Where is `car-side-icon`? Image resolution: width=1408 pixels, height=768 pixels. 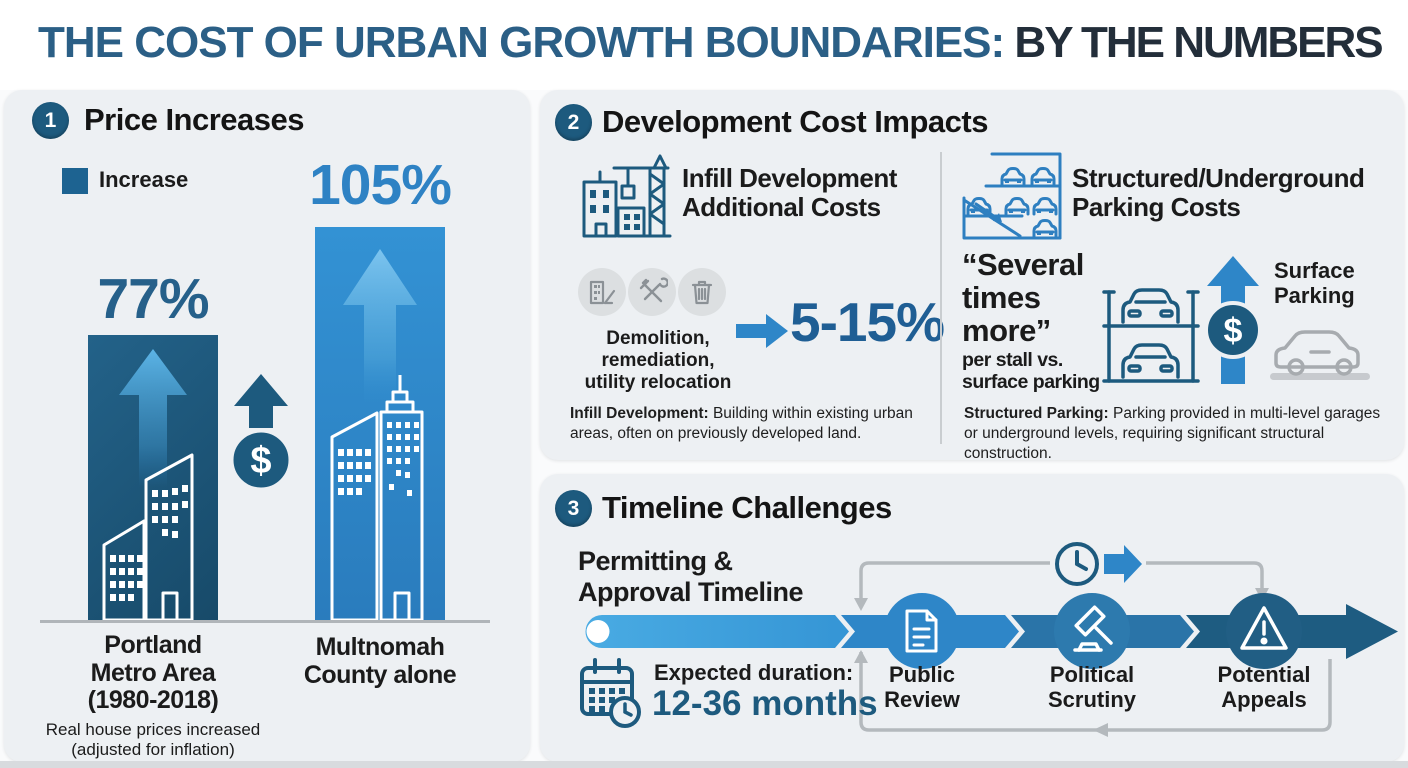
car-side-icon is located at coordinates (1320, 352).